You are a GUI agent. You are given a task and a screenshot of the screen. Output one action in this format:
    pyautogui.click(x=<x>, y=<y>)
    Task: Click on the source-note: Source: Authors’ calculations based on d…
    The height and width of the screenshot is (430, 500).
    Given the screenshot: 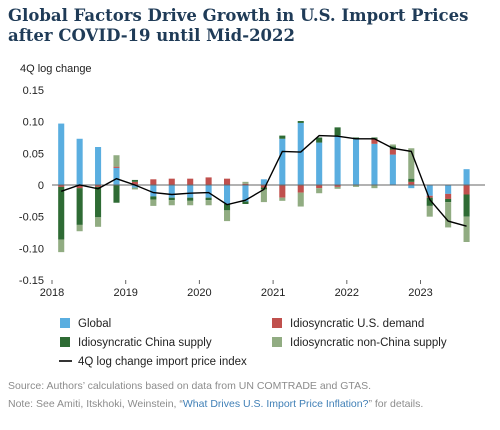 What is the action you would take?
    pyautogui.click(x=189, y=386)
    